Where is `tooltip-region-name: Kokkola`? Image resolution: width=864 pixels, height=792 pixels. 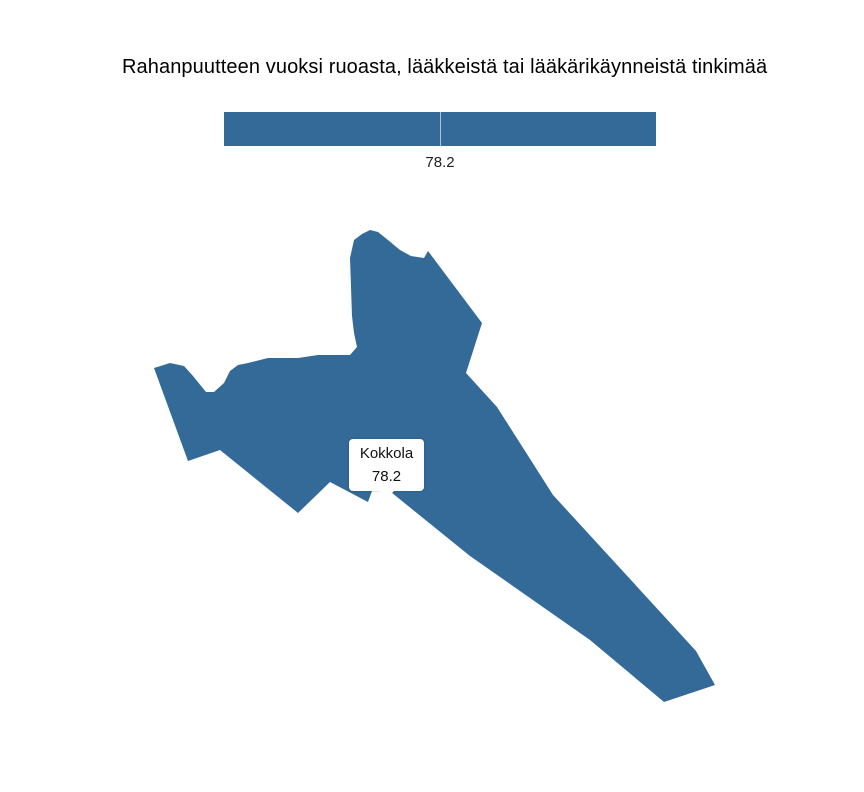 tooltip-region-name: Kokkola is located at coordinates (386, 453).